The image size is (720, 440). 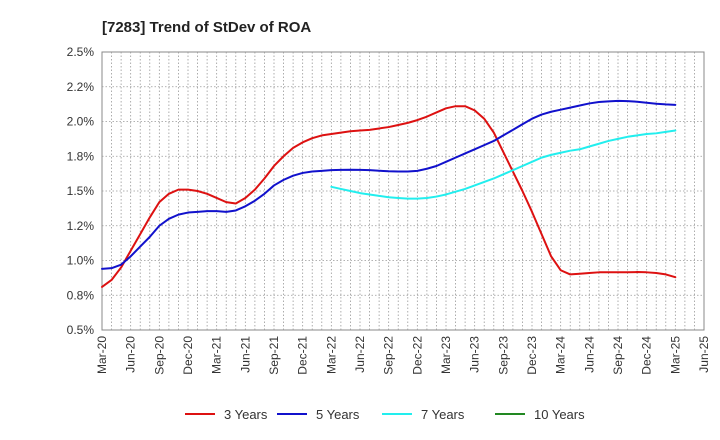 What do you see at coordinates (389, 355) in the screenshot?
I see `x-tick-label: Sep-22` at bounding box center [389, 355].